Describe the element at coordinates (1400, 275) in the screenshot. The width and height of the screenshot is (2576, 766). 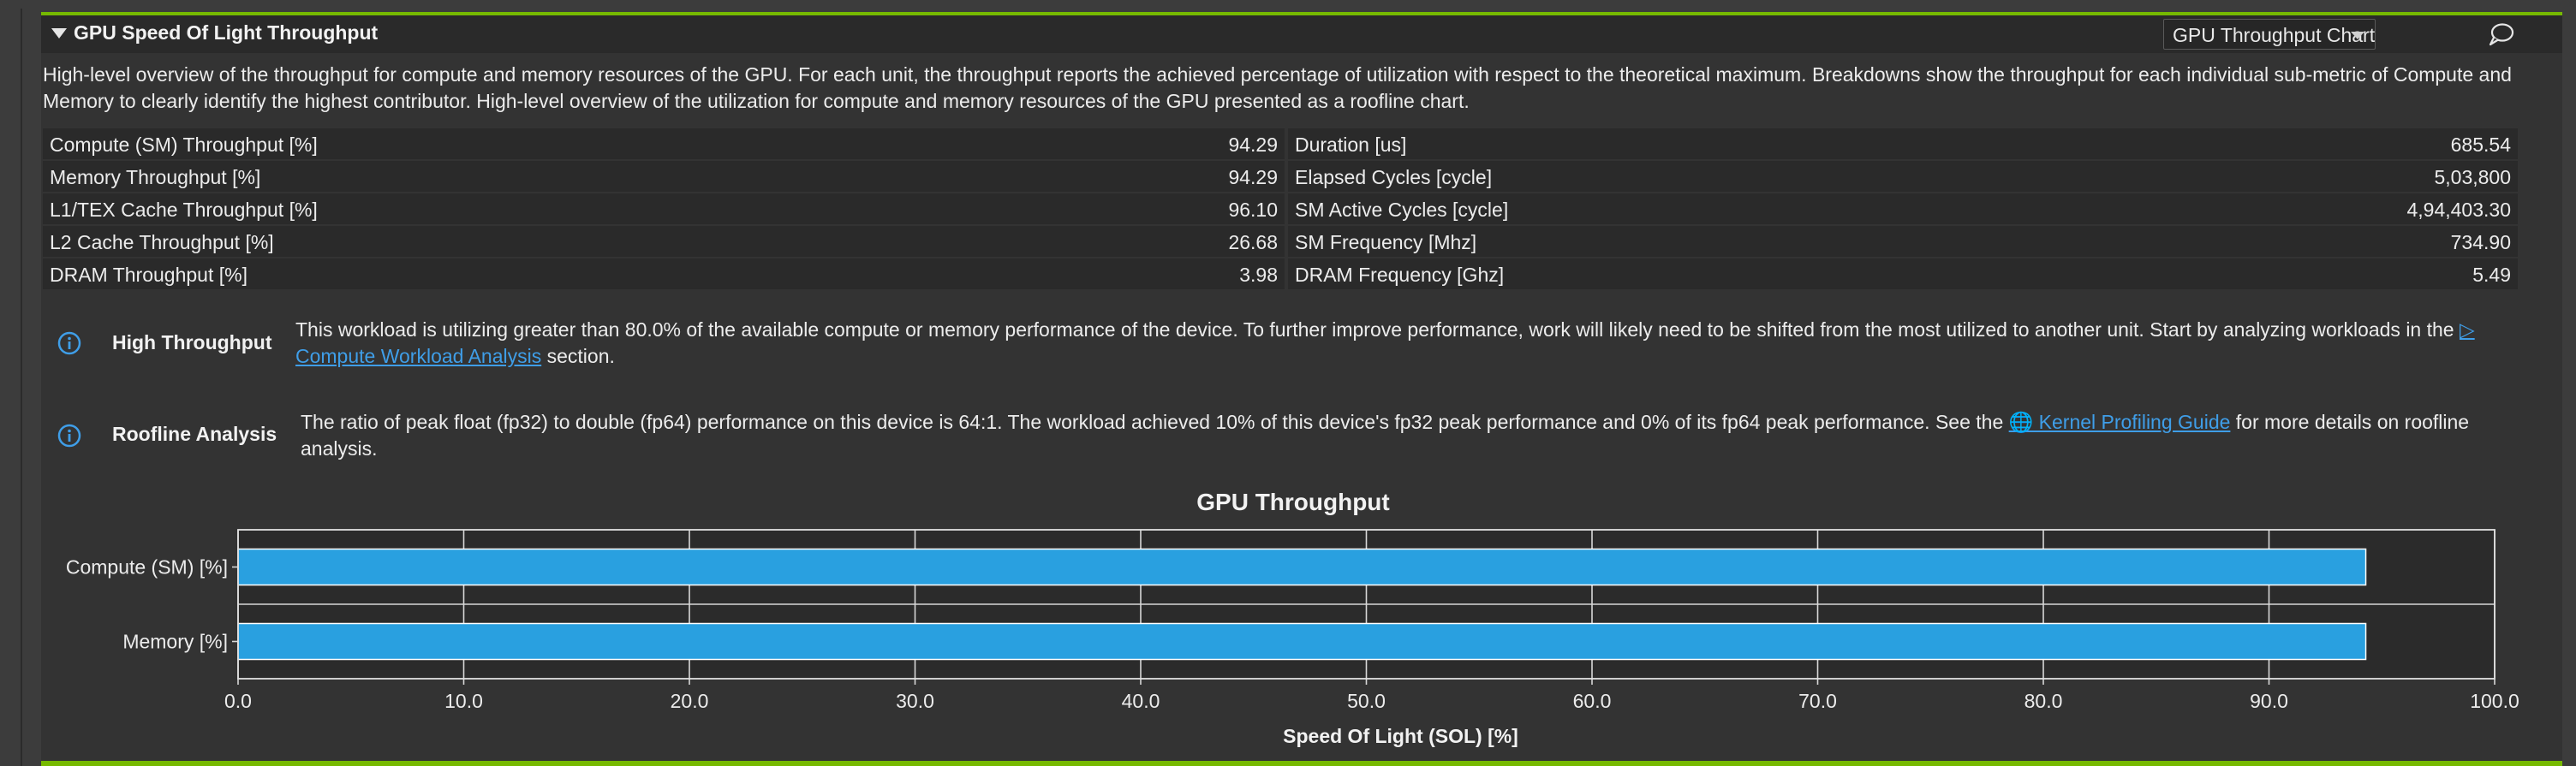
I see `metric-label: DRAM Frequency [Ghz]` at that location.